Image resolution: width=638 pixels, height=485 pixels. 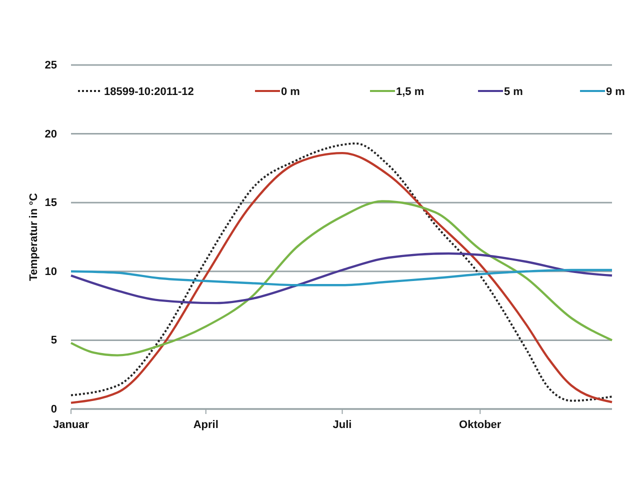 I want to click on legend-label: 0 m, so click(x=290, y=92).